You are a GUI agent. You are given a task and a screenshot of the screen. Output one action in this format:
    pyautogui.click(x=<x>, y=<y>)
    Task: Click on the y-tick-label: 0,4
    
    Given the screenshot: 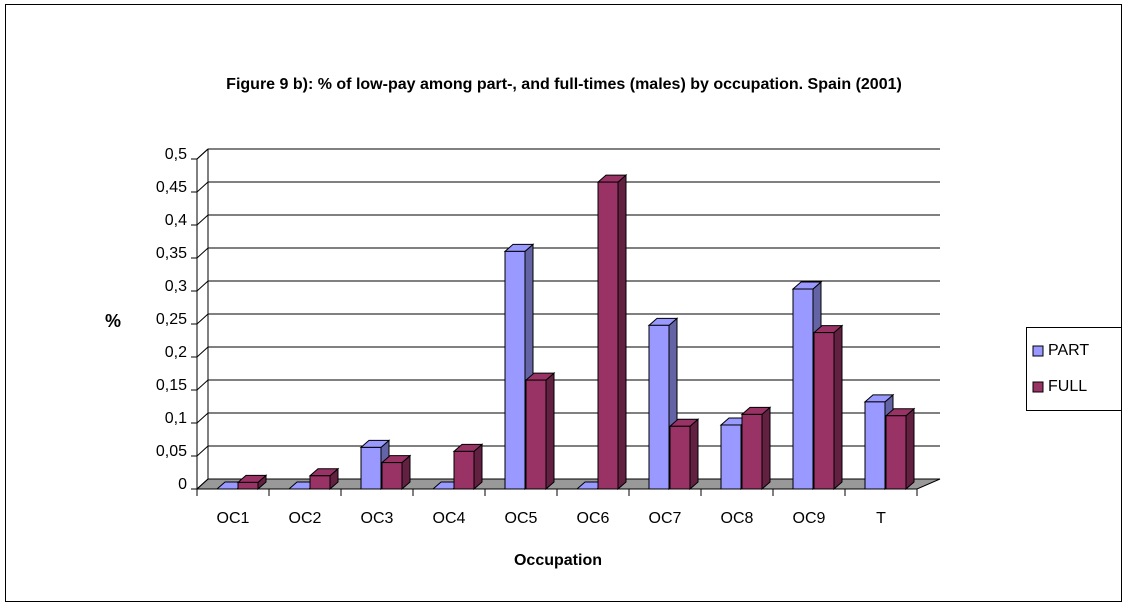 What is the action you would take?
    pyautogui.click(x=176, y=220)
    